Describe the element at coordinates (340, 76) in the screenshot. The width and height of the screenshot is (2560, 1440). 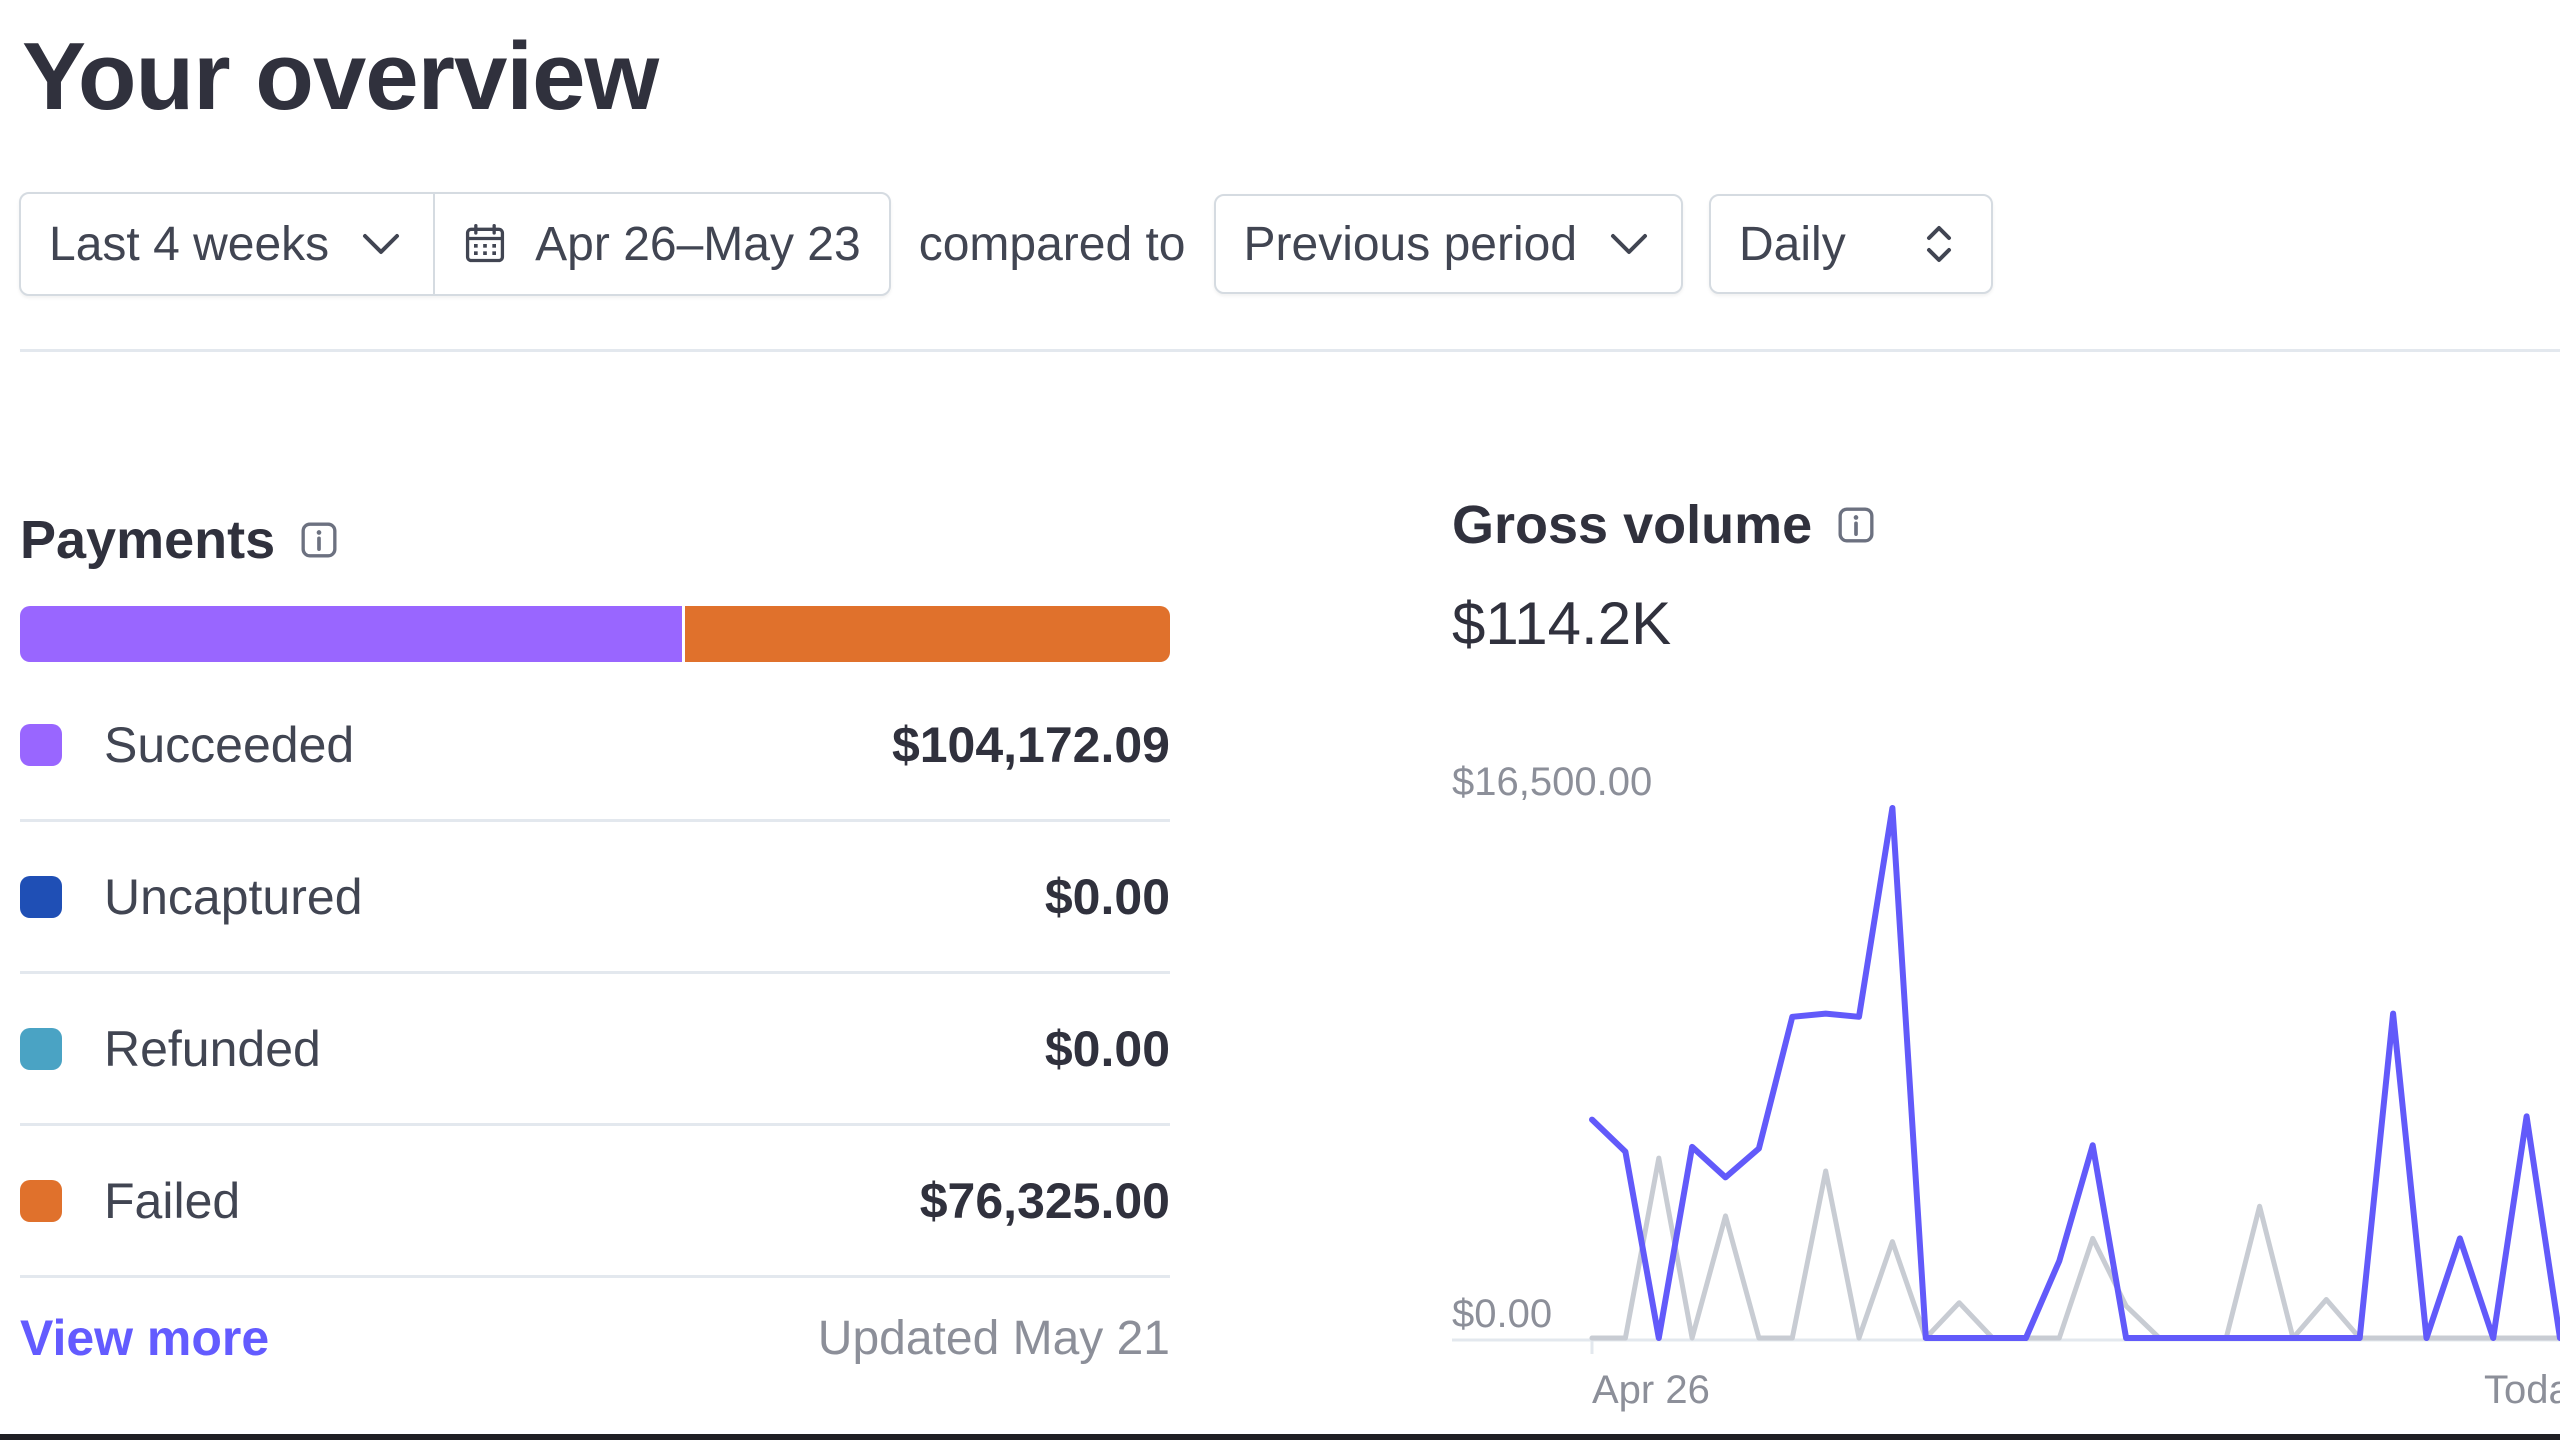
I see `page-title: Your overview` at that location.